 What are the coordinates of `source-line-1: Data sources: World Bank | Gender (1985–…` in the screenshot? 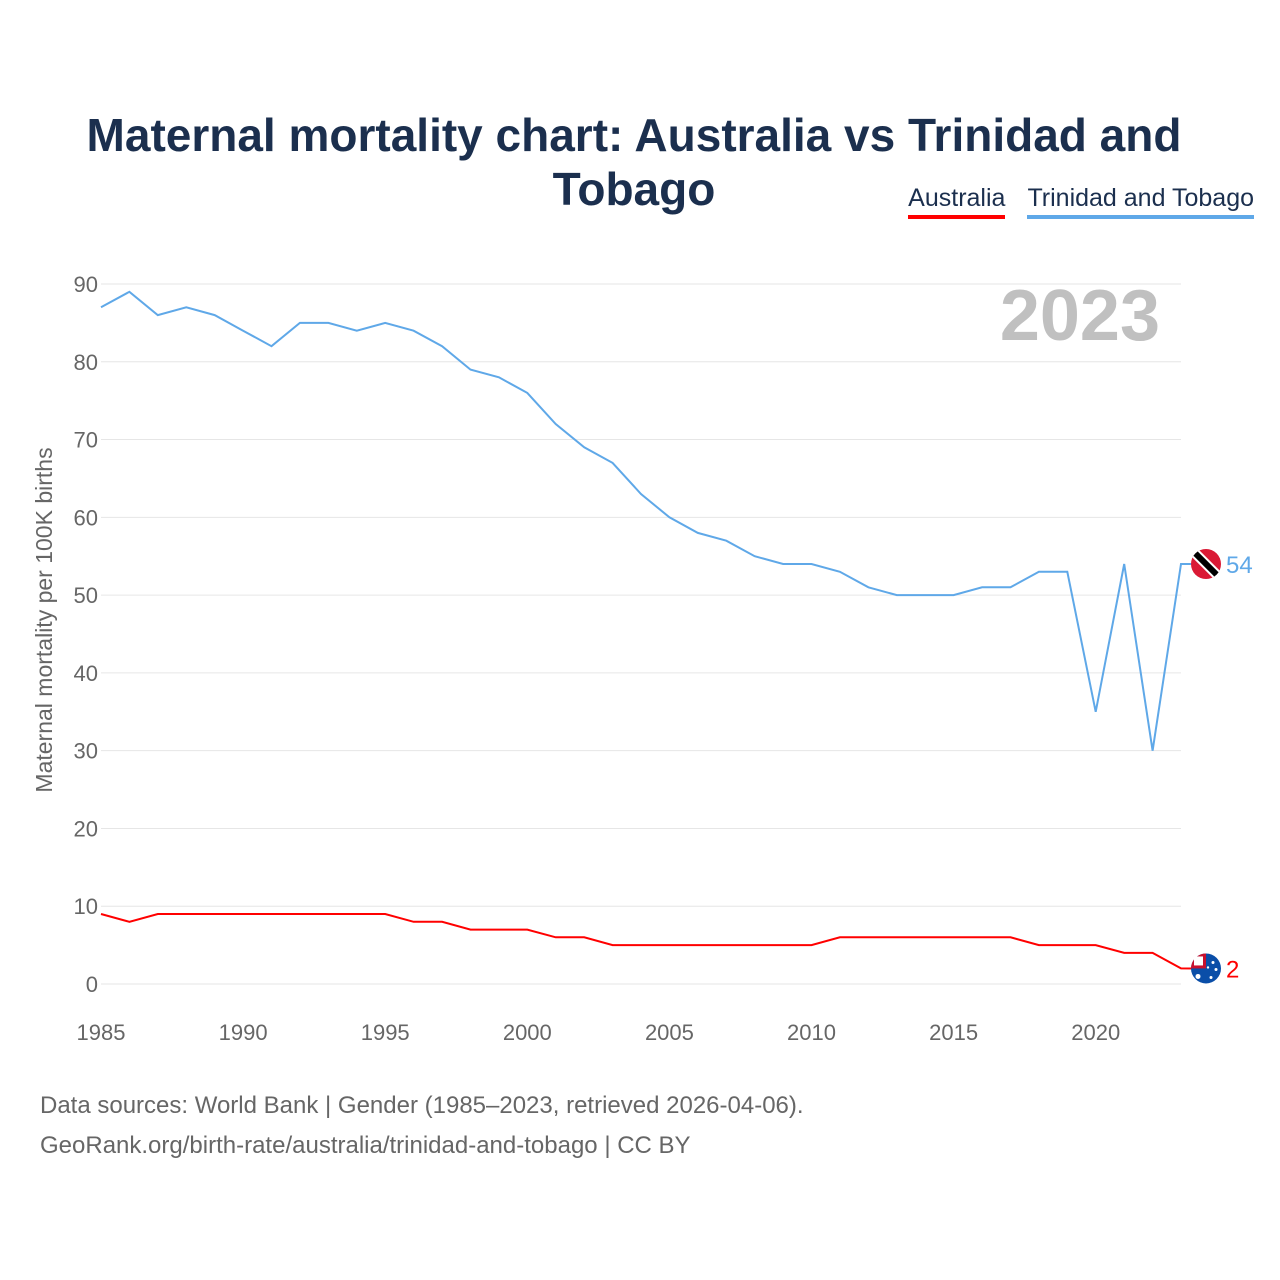 It's located at (422, 1105).